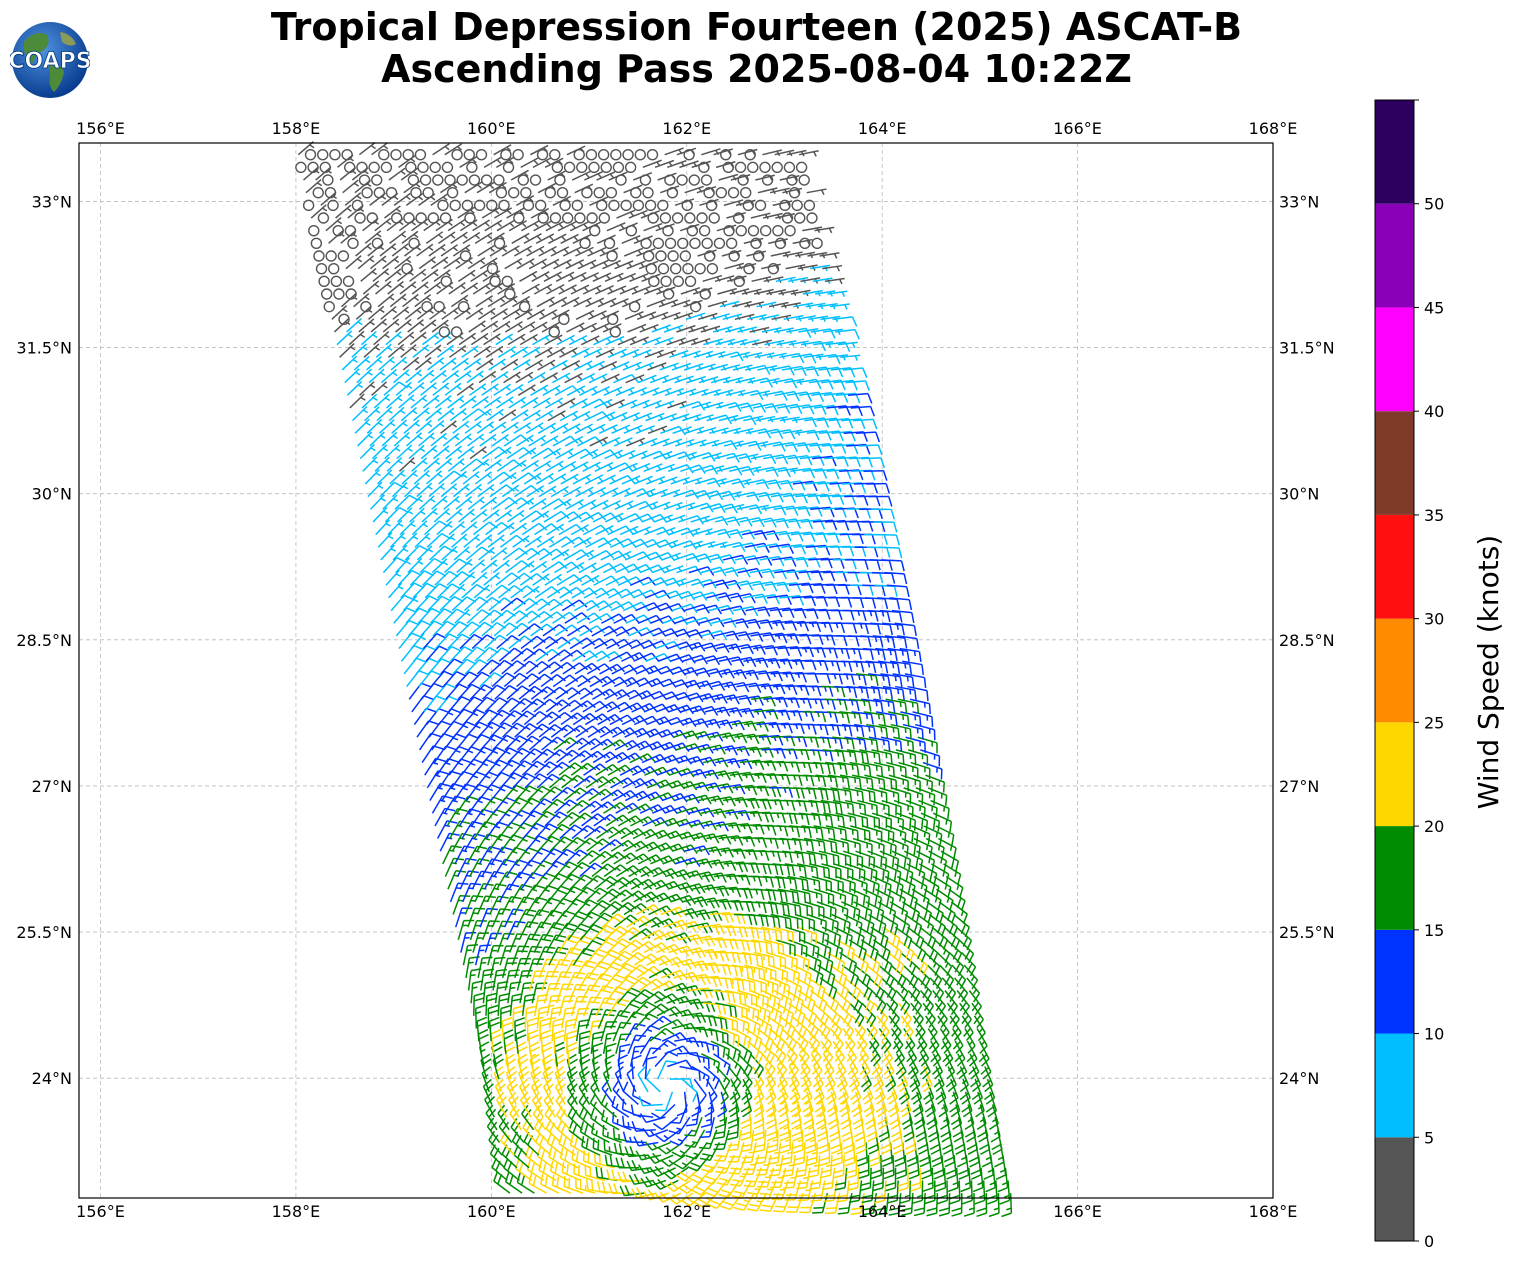 Image resolution: width=1513 pixels, height=1264 pixels. What do you see at coordinates (52, 1078) in the screenshot?
I see `lat-tick-label: 24°N` at bounding box center [52, 1078].